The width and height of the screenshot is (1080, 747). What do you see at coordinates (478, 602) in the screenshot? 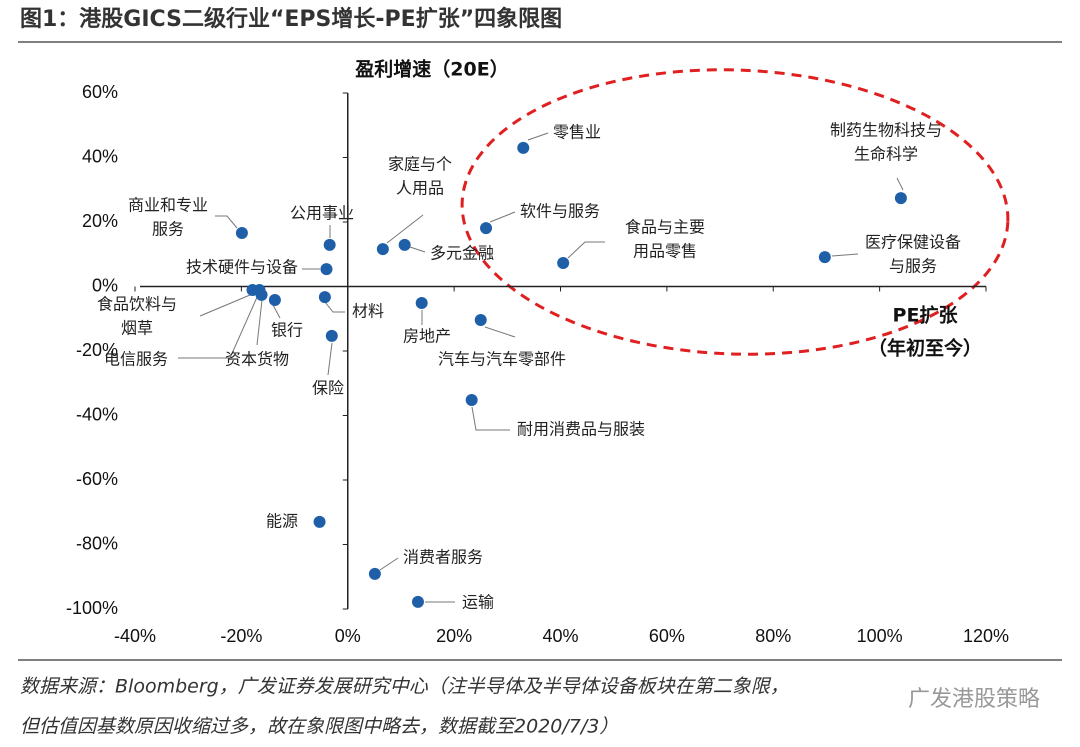
I see `point-label: 运输` at bounding box center [478, 602].